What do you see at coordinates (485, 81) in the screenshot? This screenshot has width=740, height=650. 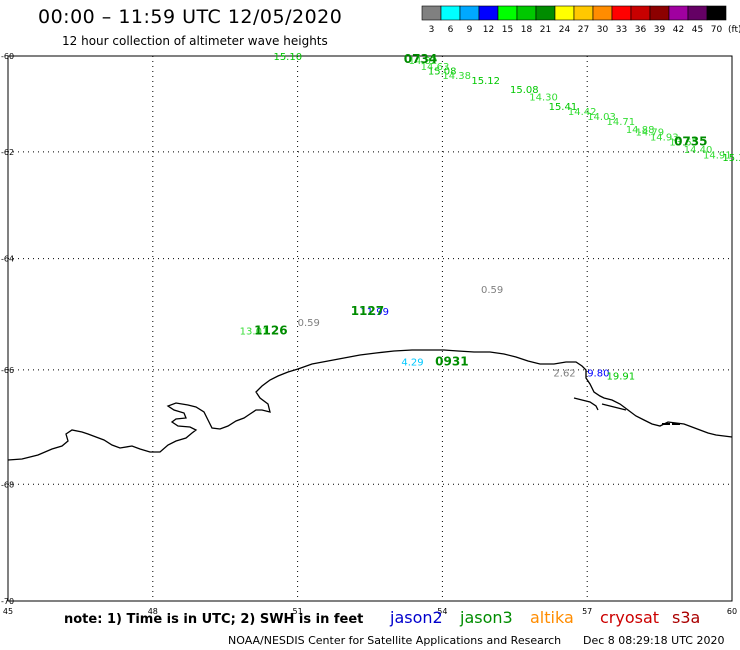 I see `wave-height-value: 15.12` at bounding box center [485, 81].